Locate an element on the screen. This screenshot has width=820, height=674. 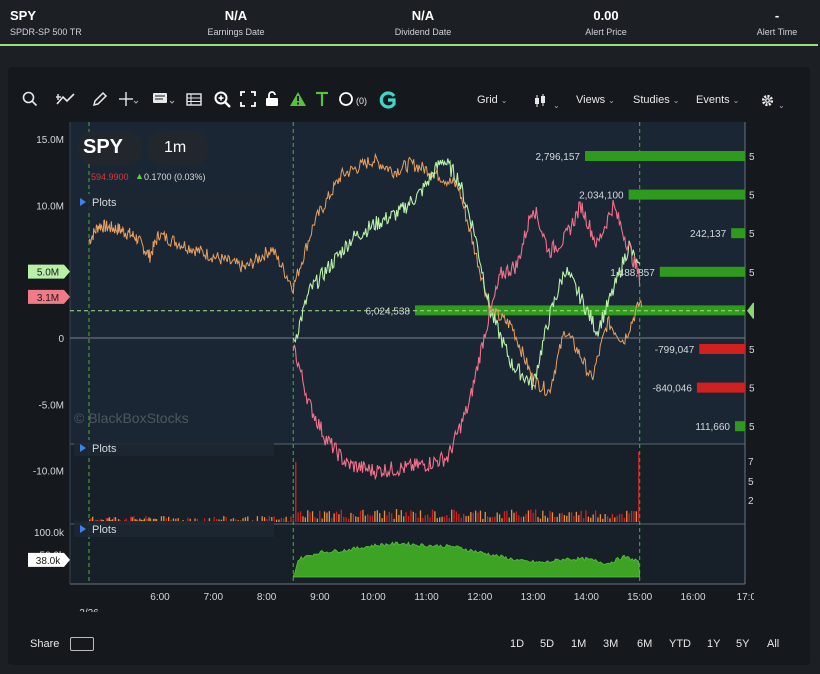
volume-tick-label: 750k is located at coordinates (751, 462).